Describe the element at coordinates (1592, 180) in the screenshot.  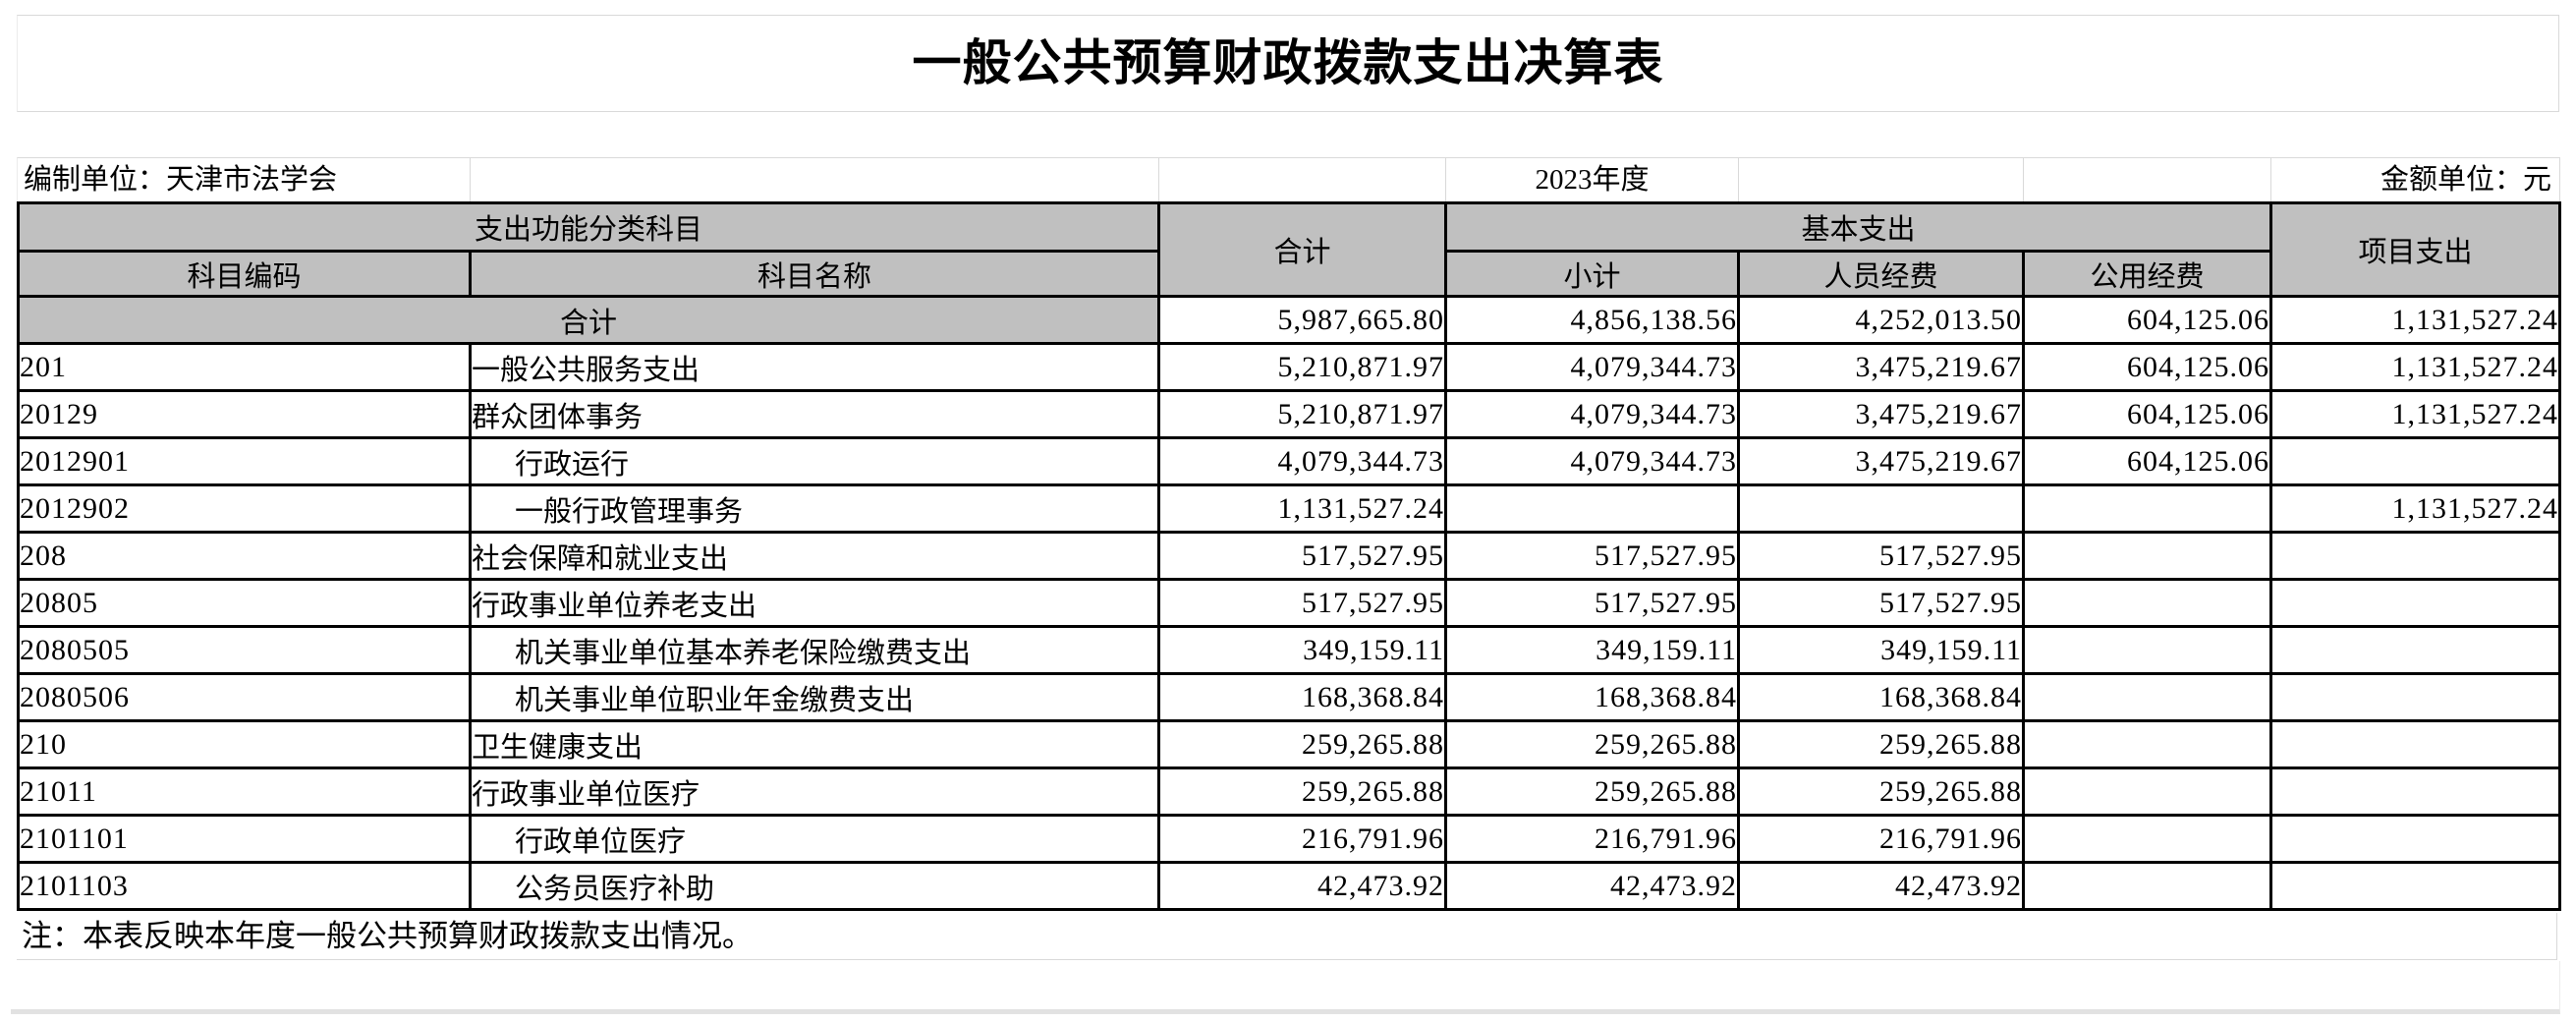
I see `fiscal-year-label: 2023年度` at that location.